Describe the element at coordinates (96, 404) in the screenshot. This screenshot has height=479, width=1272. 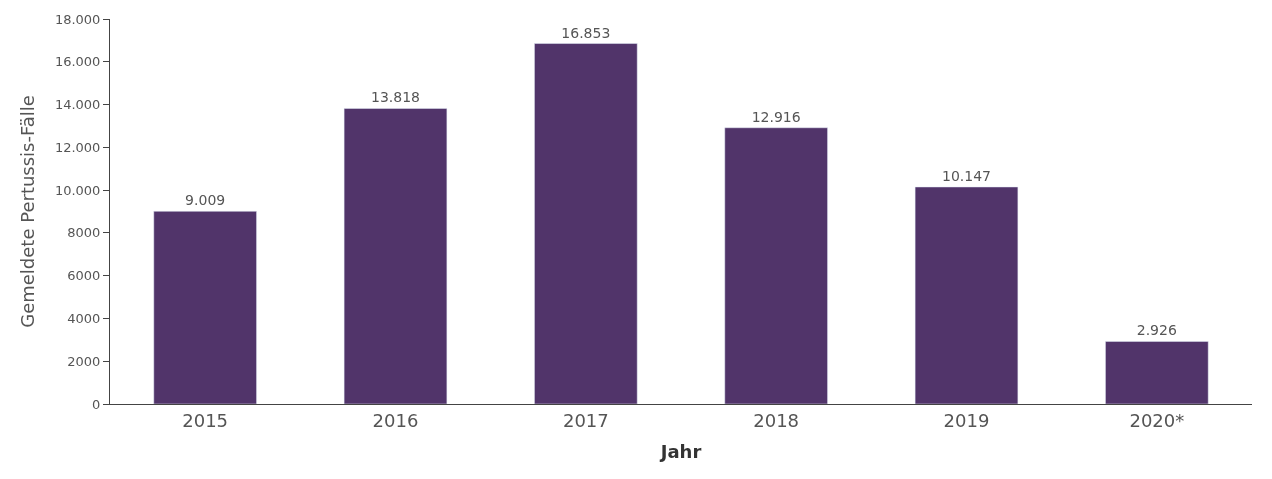
I see `y-tick-label: 0` at that location.